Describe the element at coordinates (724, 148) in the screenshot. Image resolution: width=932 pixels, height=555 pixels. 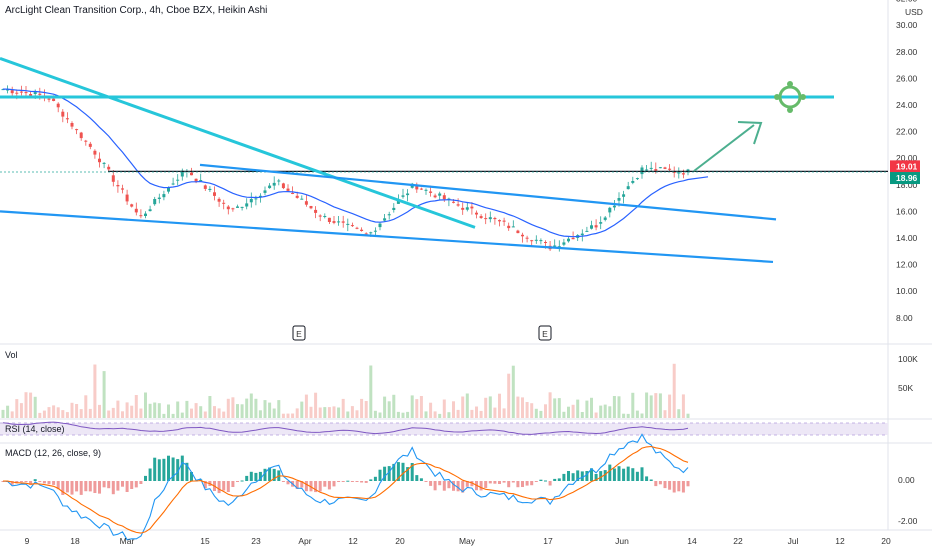
I see `projection-arrow` at that location.